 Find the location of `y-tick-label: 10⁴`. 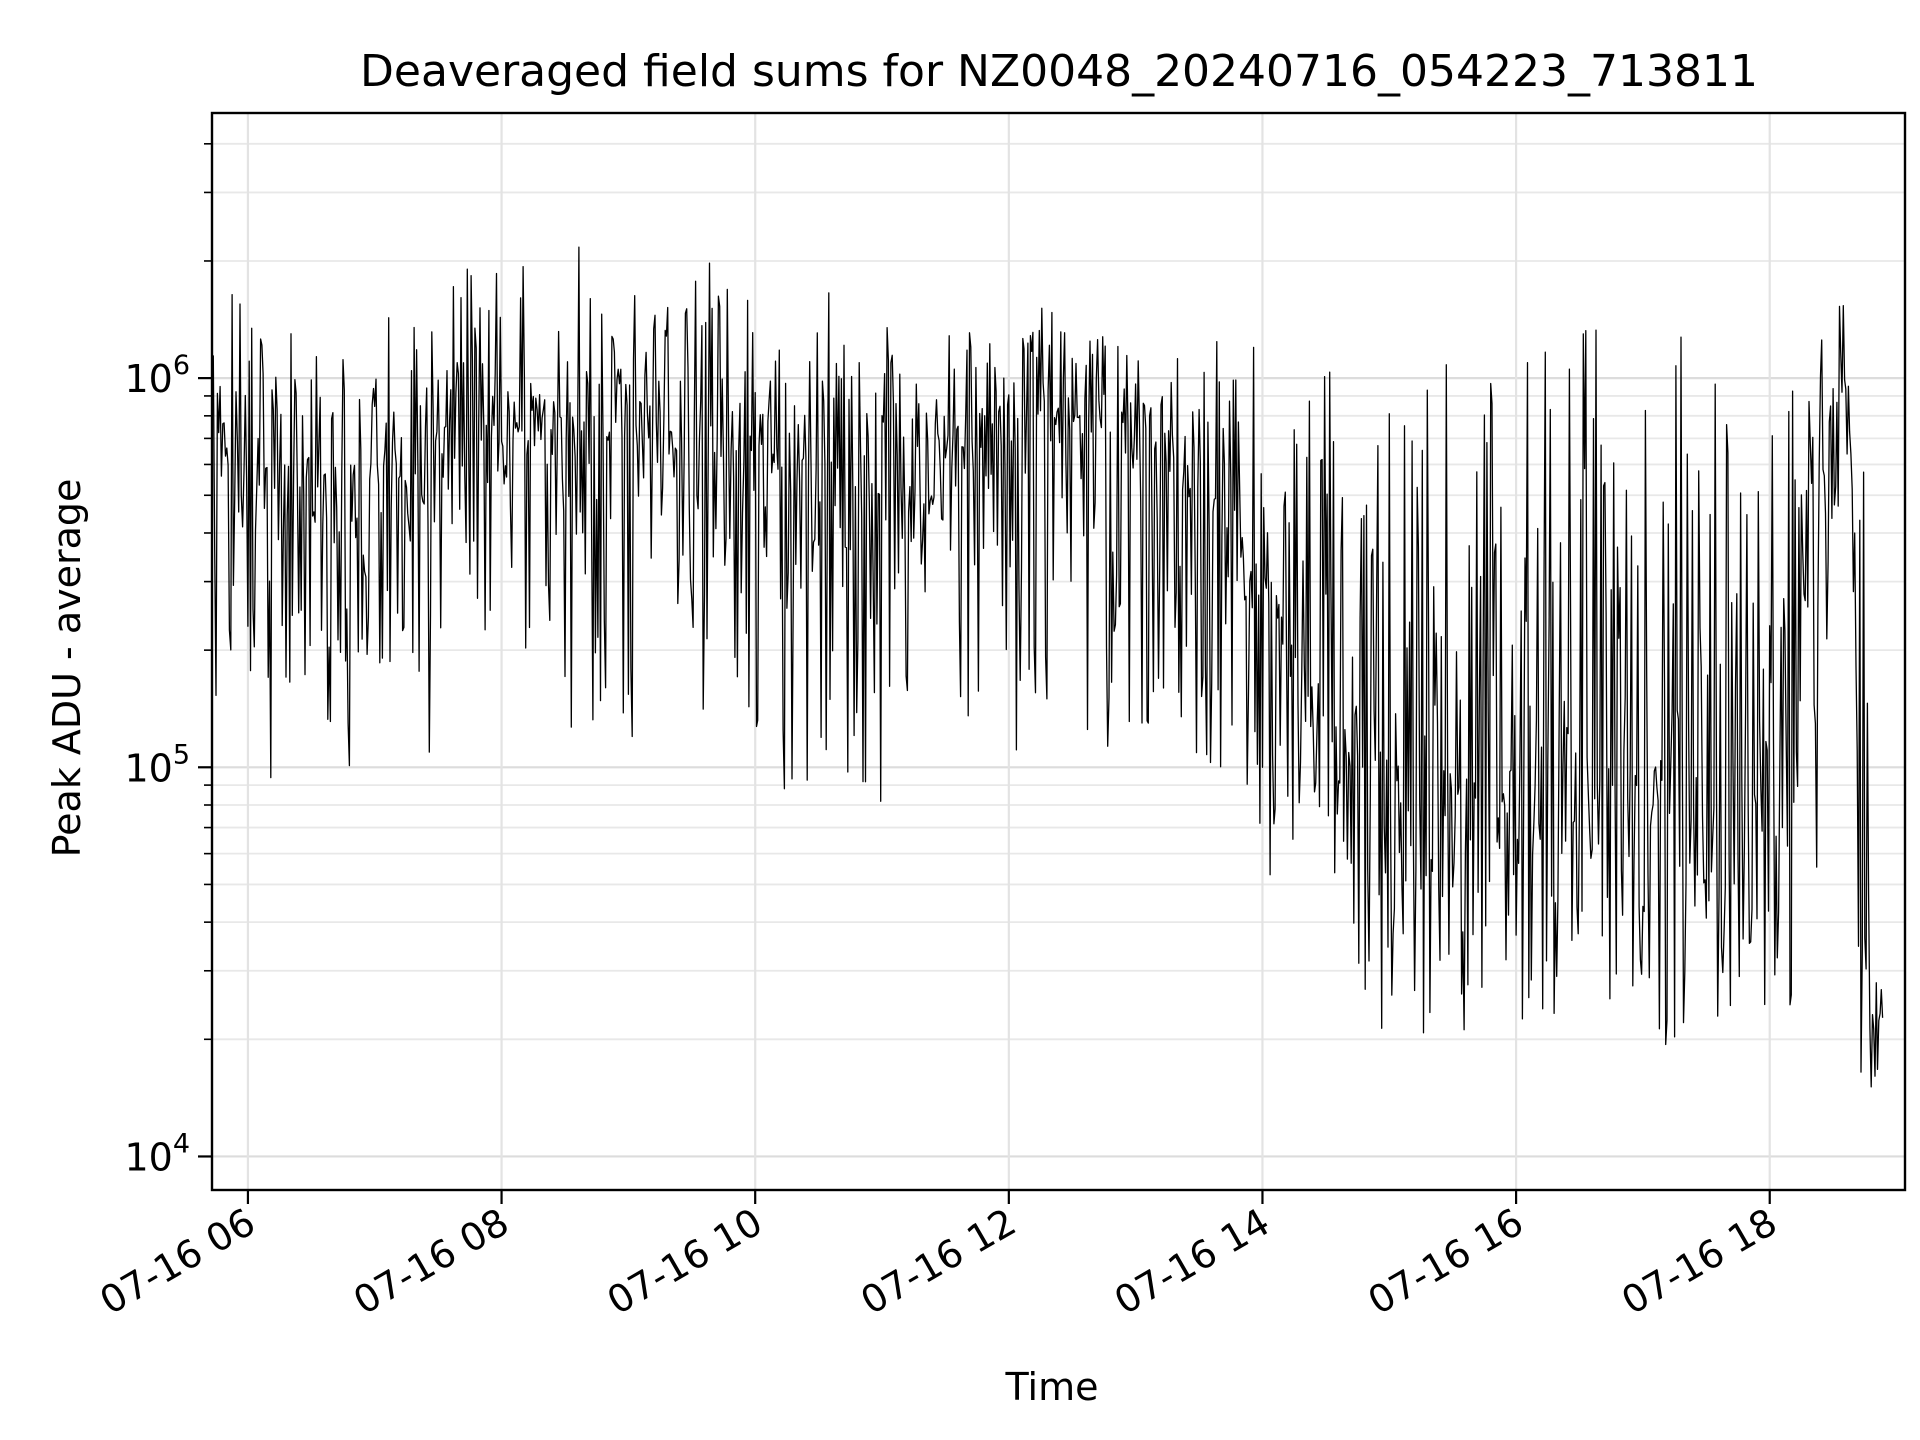

y-tick-label: 10⁴ is located at coordinates (157, 1153).